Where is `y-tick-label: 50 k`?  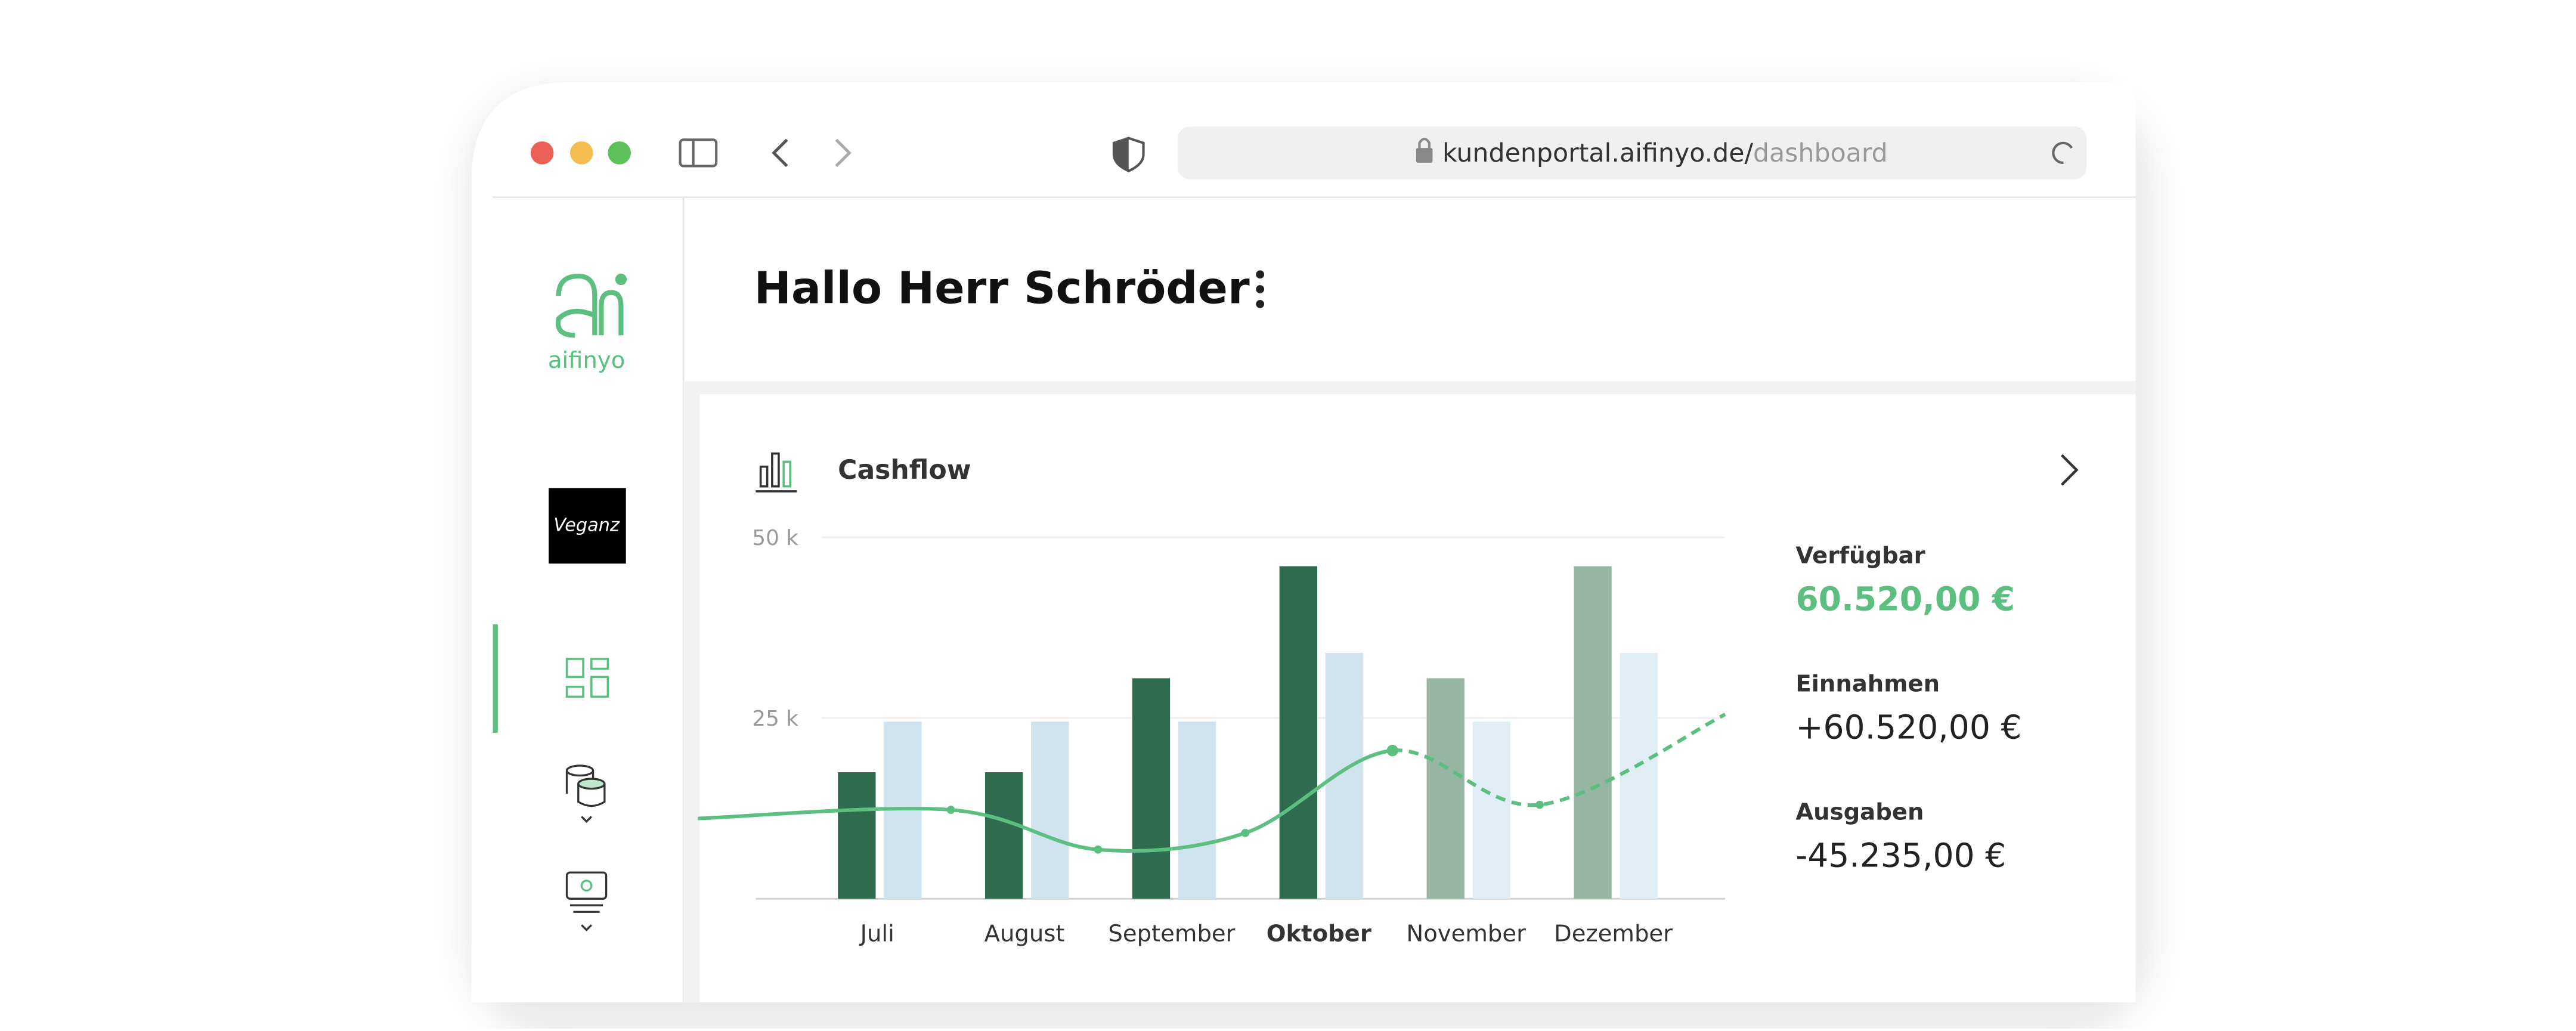
y-tick-label: 50 k is located at coordinates (775, 538).